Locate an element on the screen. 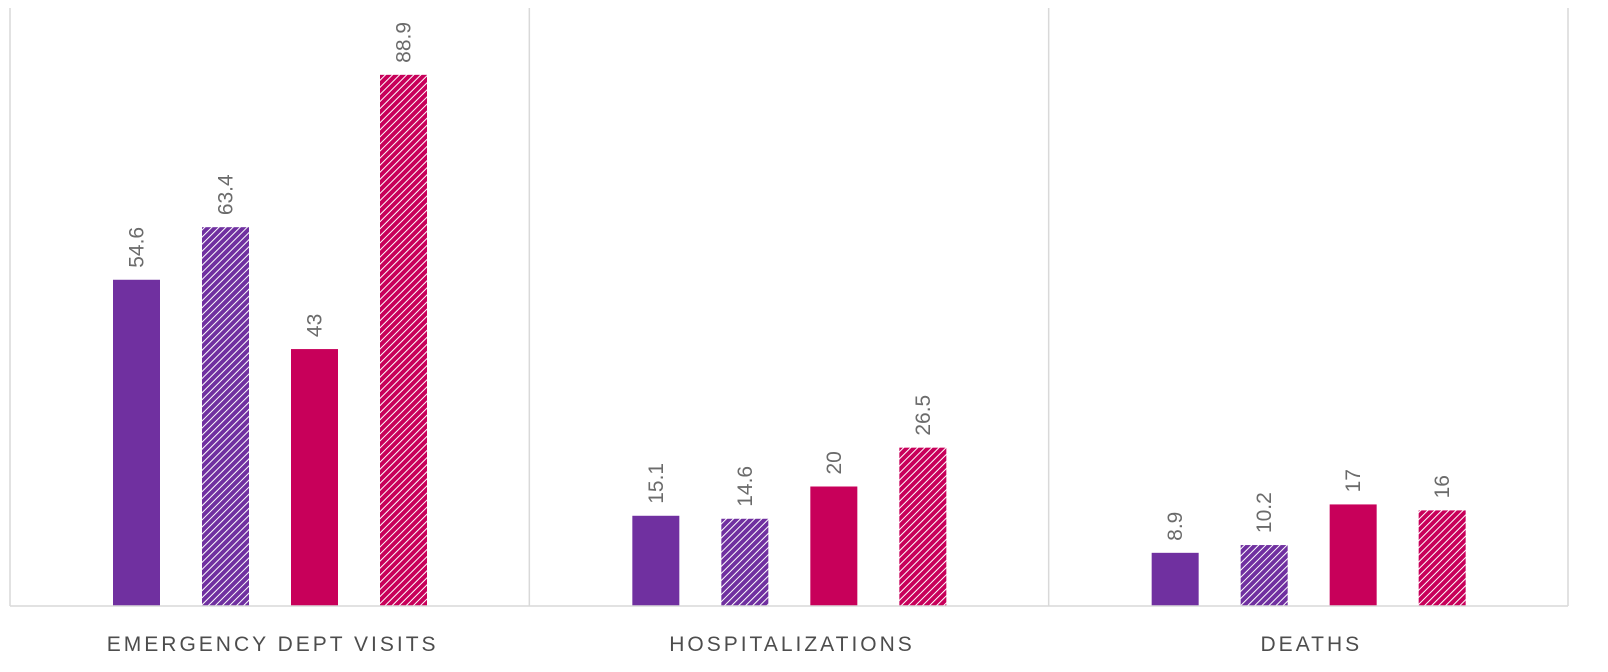 The height and width of the screenshot is (672, 1608). data-label: 54.6 is located at coordinates (137, 247).